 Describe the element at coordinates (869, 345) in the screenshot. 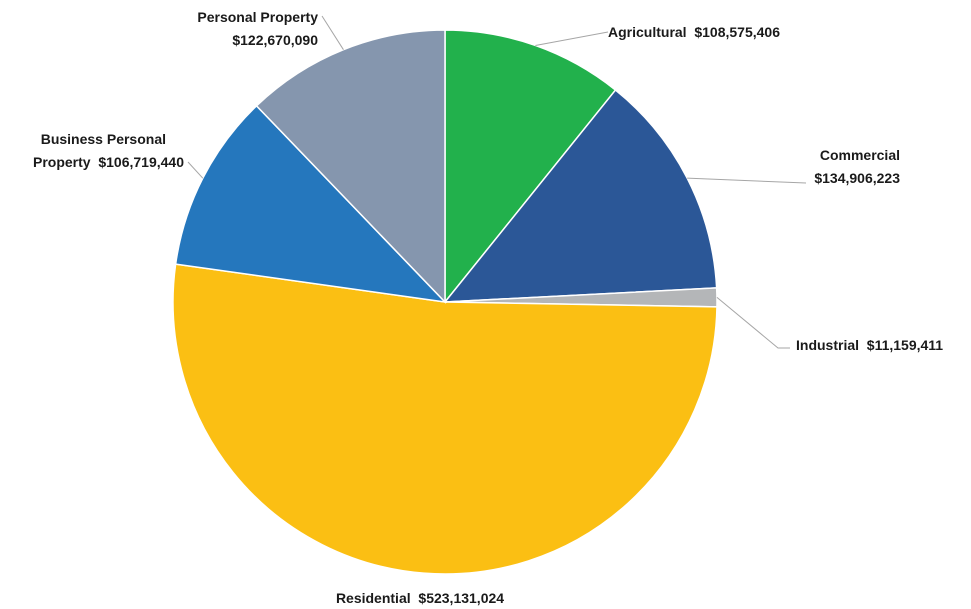

I see `data-label-industrial: Industrial $11,159,411` at that location.